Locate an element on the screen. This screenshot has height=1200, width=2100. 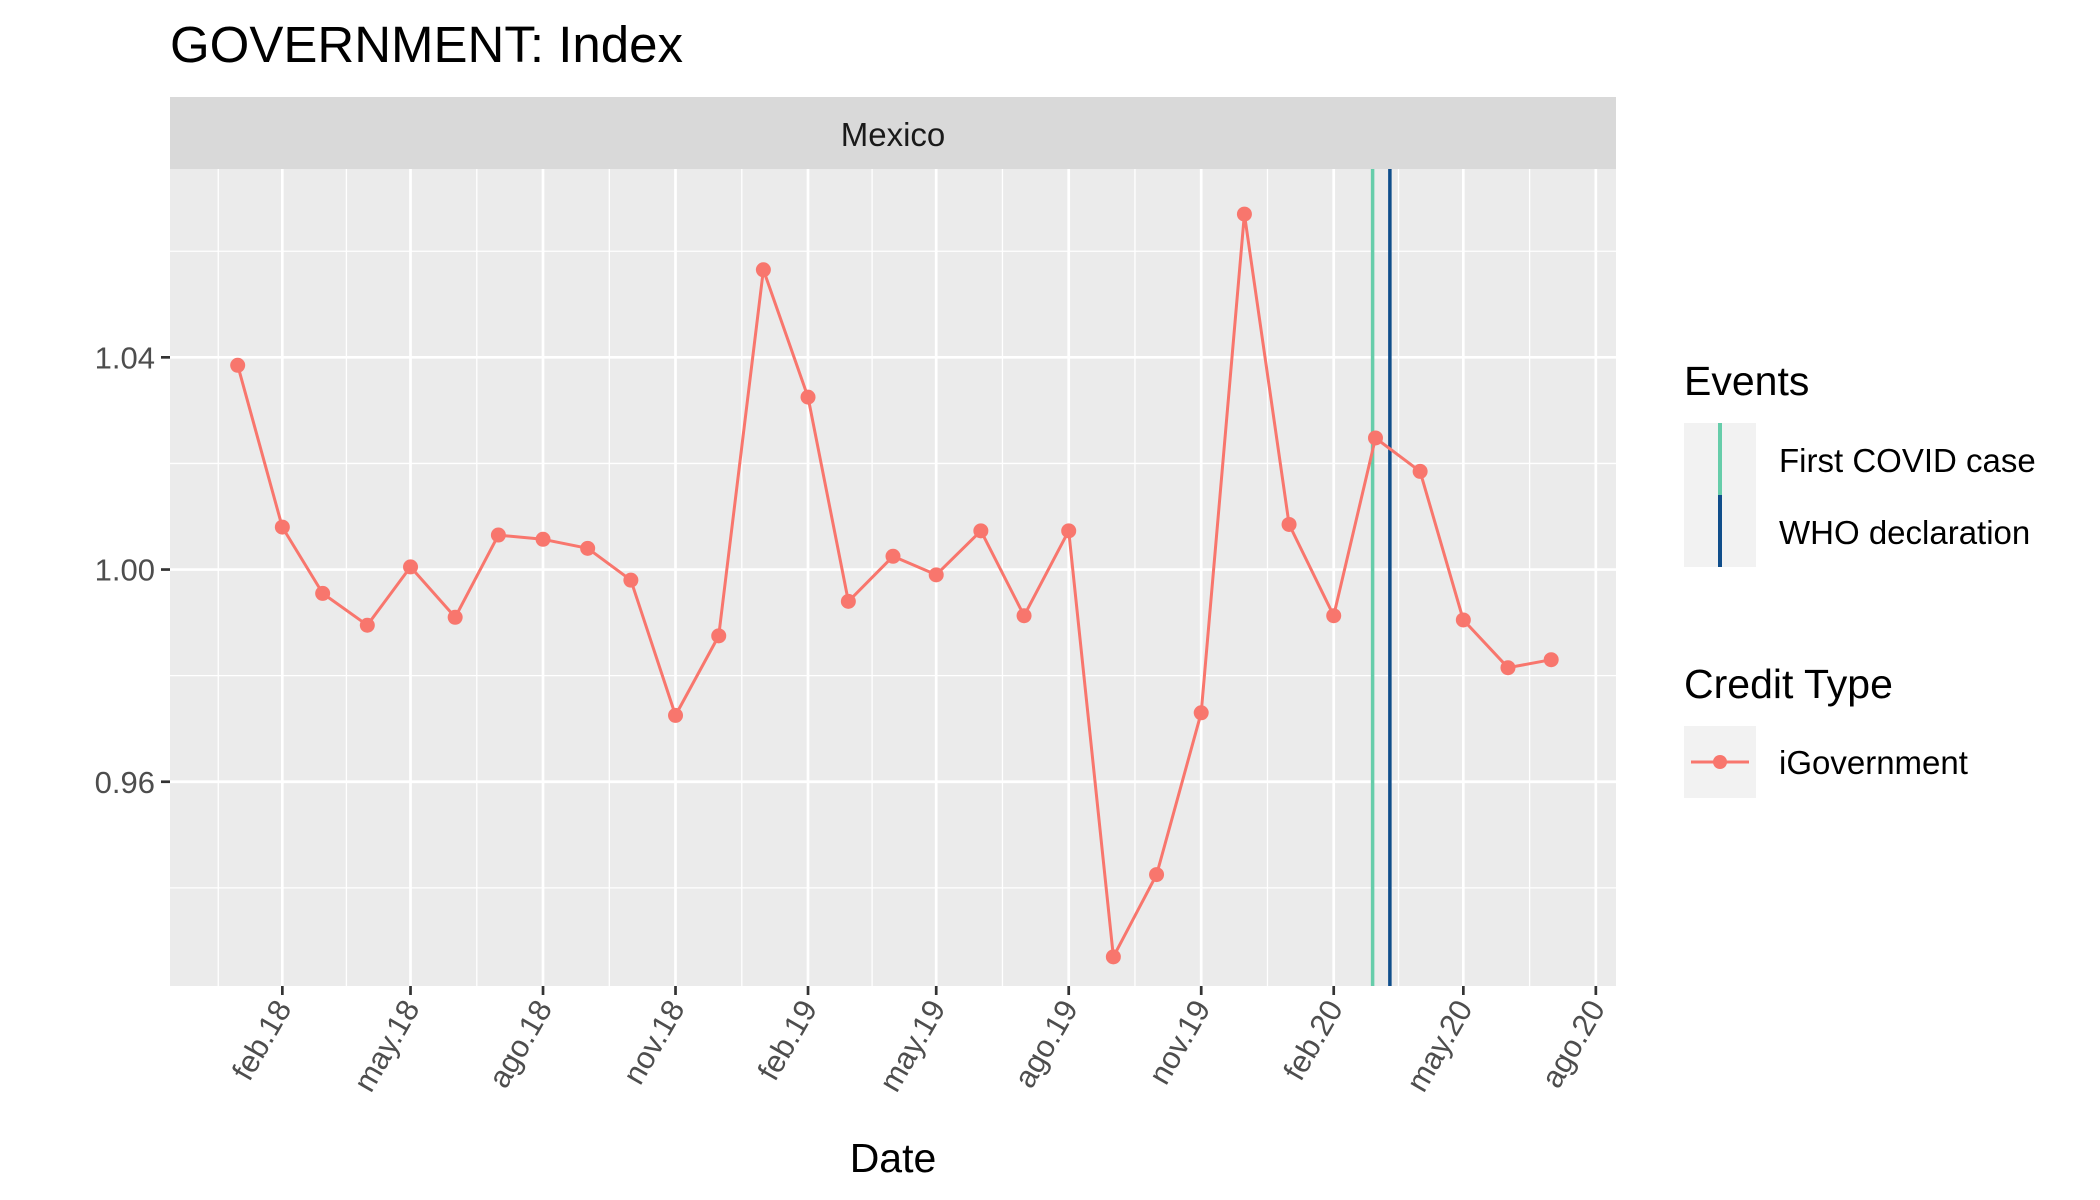
legend-credit-type: Credit Type iGovernment is located at coordinates (1826, 729).